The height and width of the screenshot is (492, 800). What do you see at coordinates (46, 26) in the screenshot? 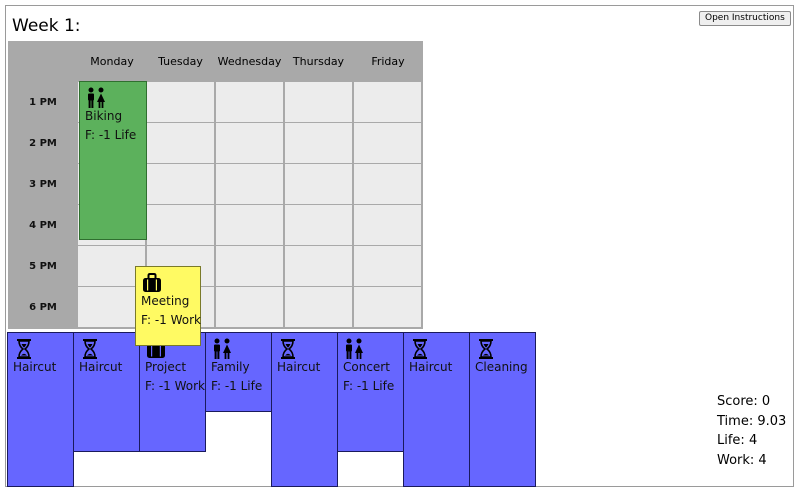
I see `week-title: Week 1:` at bounding box center [46, 26].